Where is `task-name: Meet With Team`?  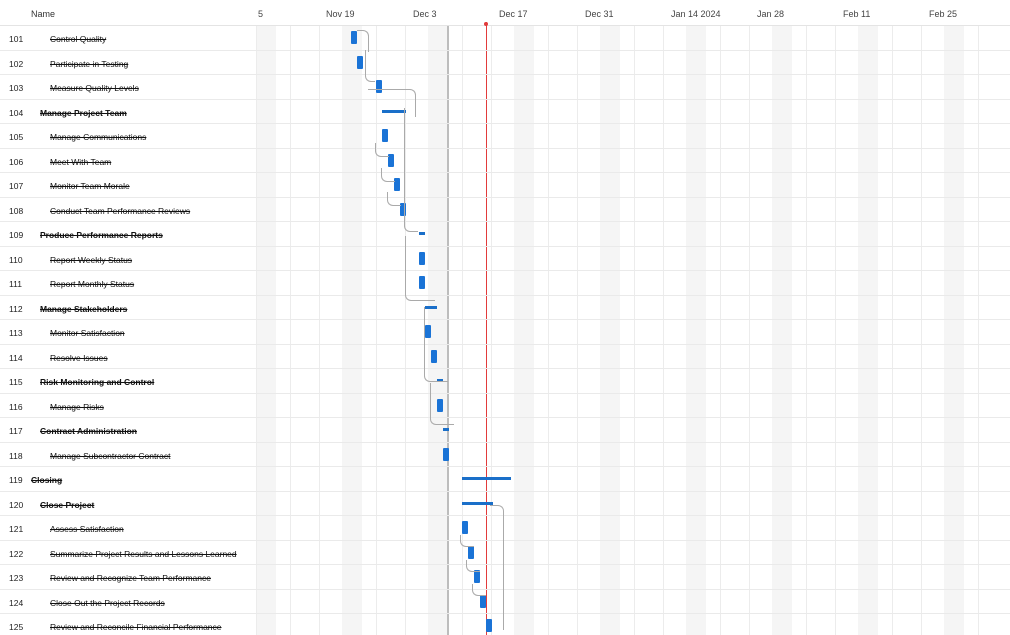
task-name: Meet With Team is located at coordinates (81, 161).